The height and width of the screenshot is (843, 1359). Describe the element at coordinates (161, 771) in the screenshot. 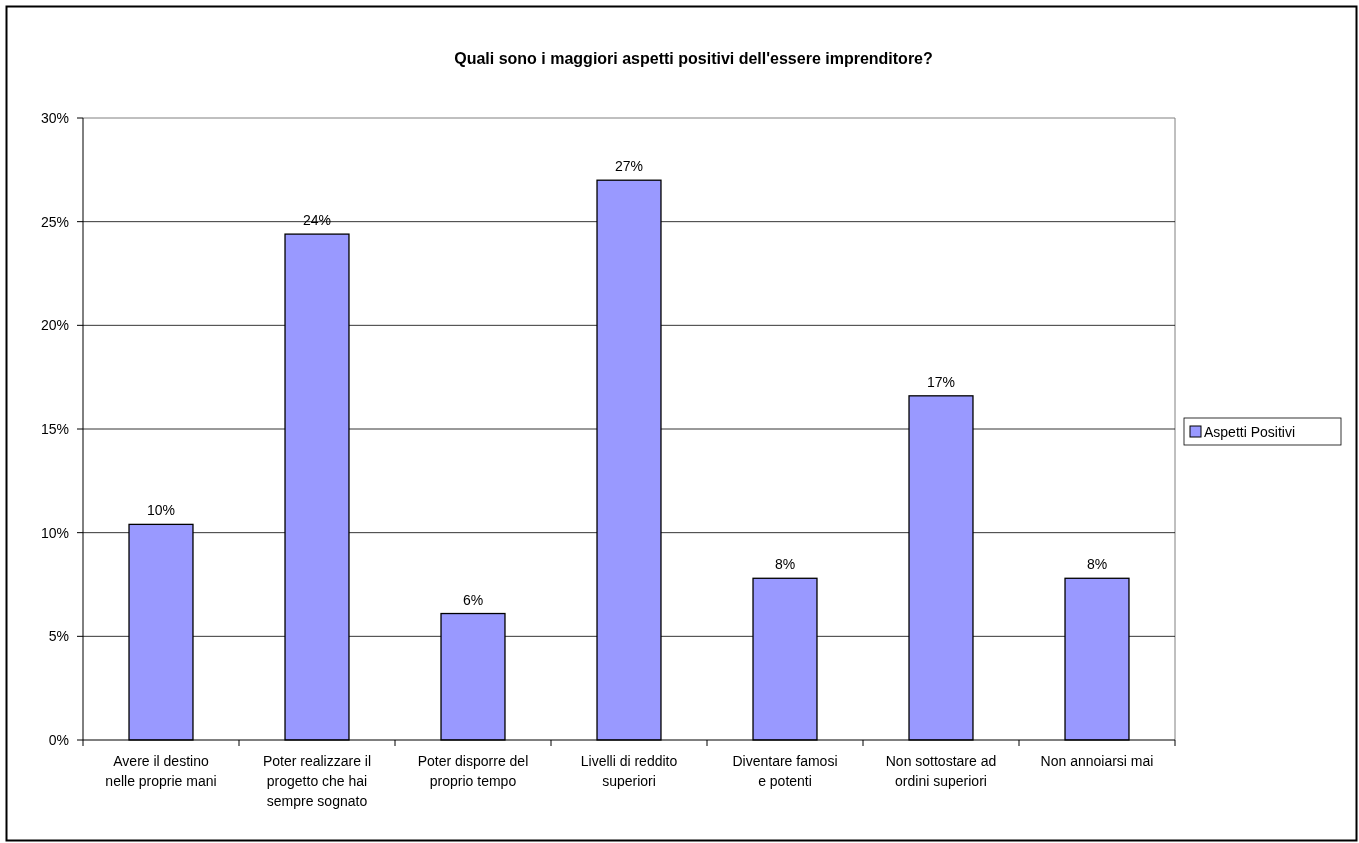

I see `x-tick-label: Avere il destino nelle proprie mani` at that location.